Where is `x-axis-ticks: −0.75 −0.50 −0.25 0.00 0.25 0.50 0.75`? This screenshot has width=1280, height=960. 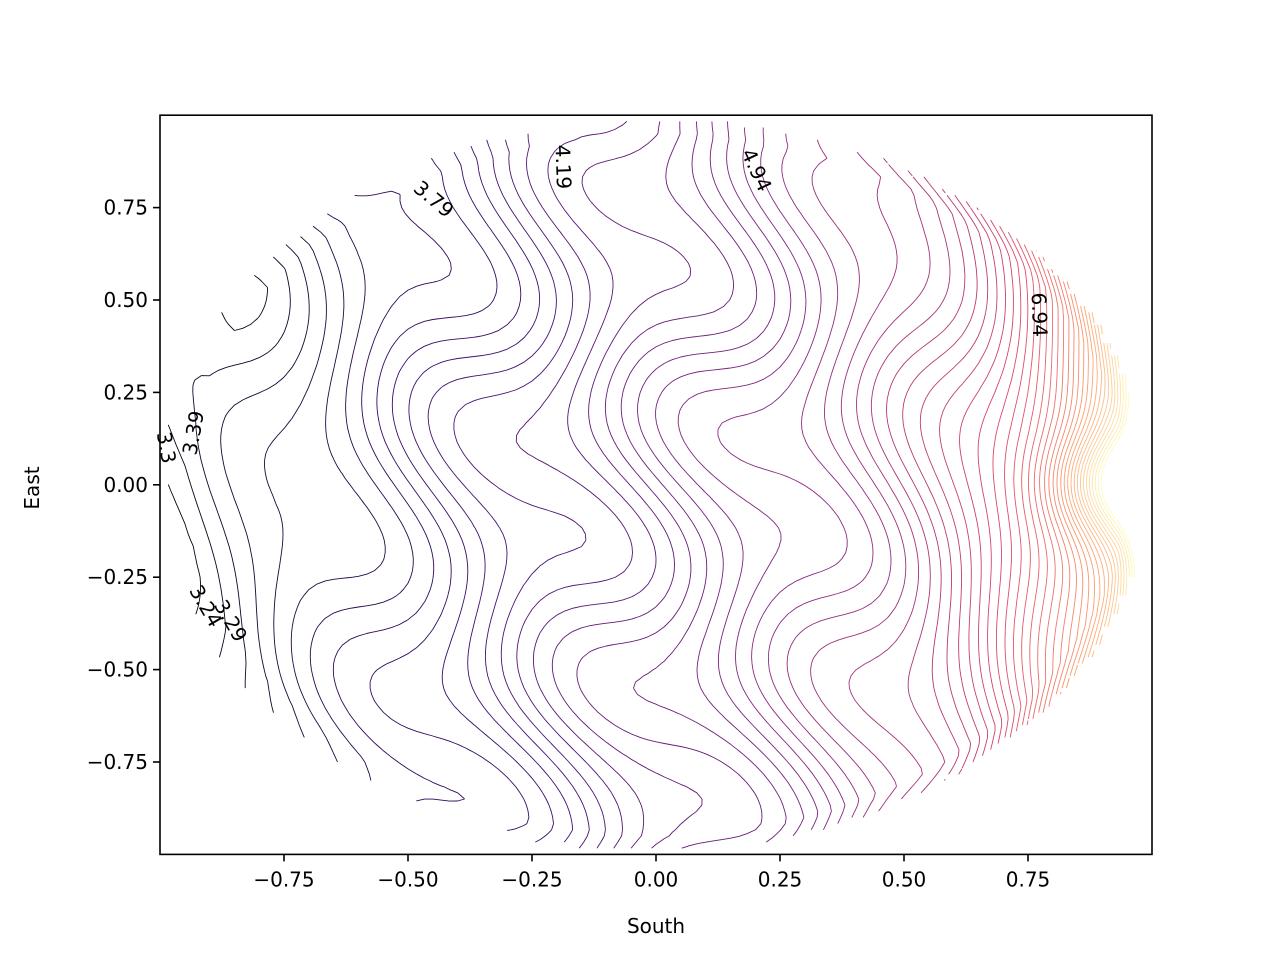
x-axis-ticks: −0.75 −0.50 −0.25 0.00 0.25 0.50 0.75 is located at coordinates (651, 872).